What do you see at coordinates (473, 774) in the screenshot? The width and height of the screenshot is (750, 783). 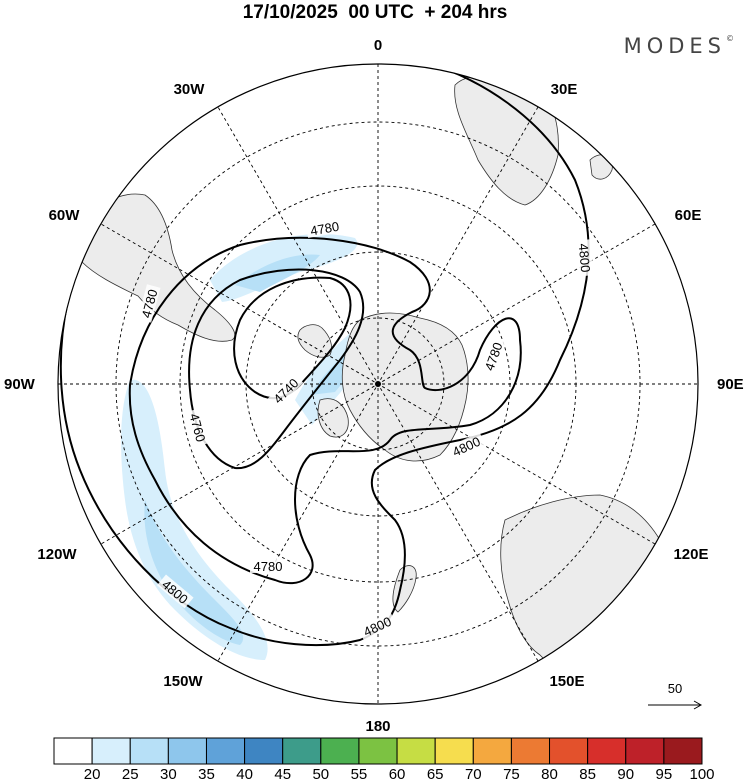 I see `colorbar-tick-label: 70` at bounding box center [473, 774].